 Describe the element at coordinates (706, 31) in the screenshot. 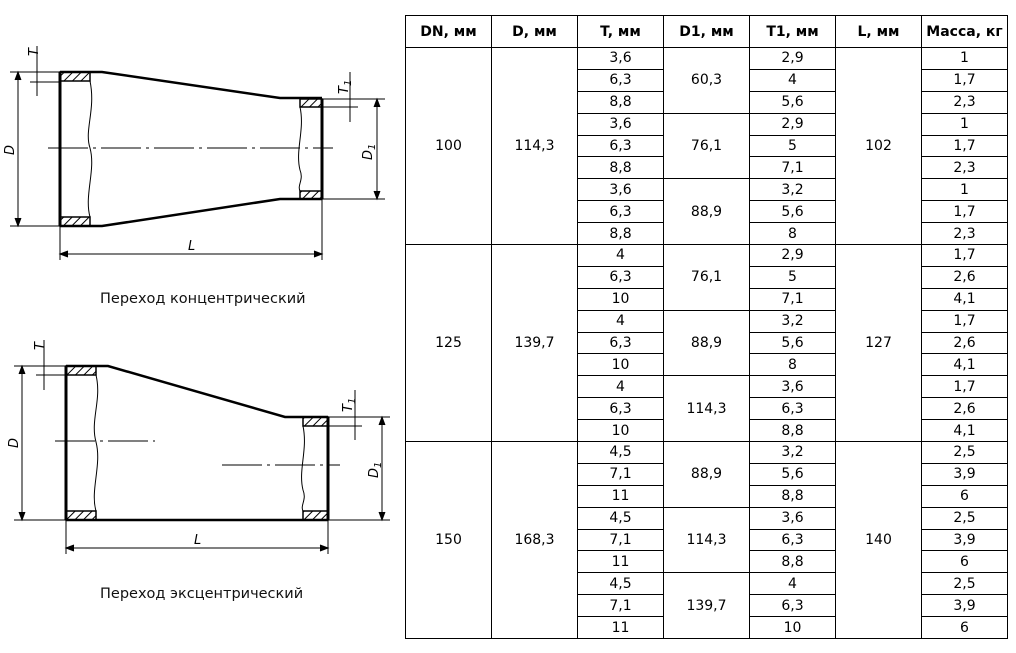

I see `column-header-d1: D1, мм` at that location.